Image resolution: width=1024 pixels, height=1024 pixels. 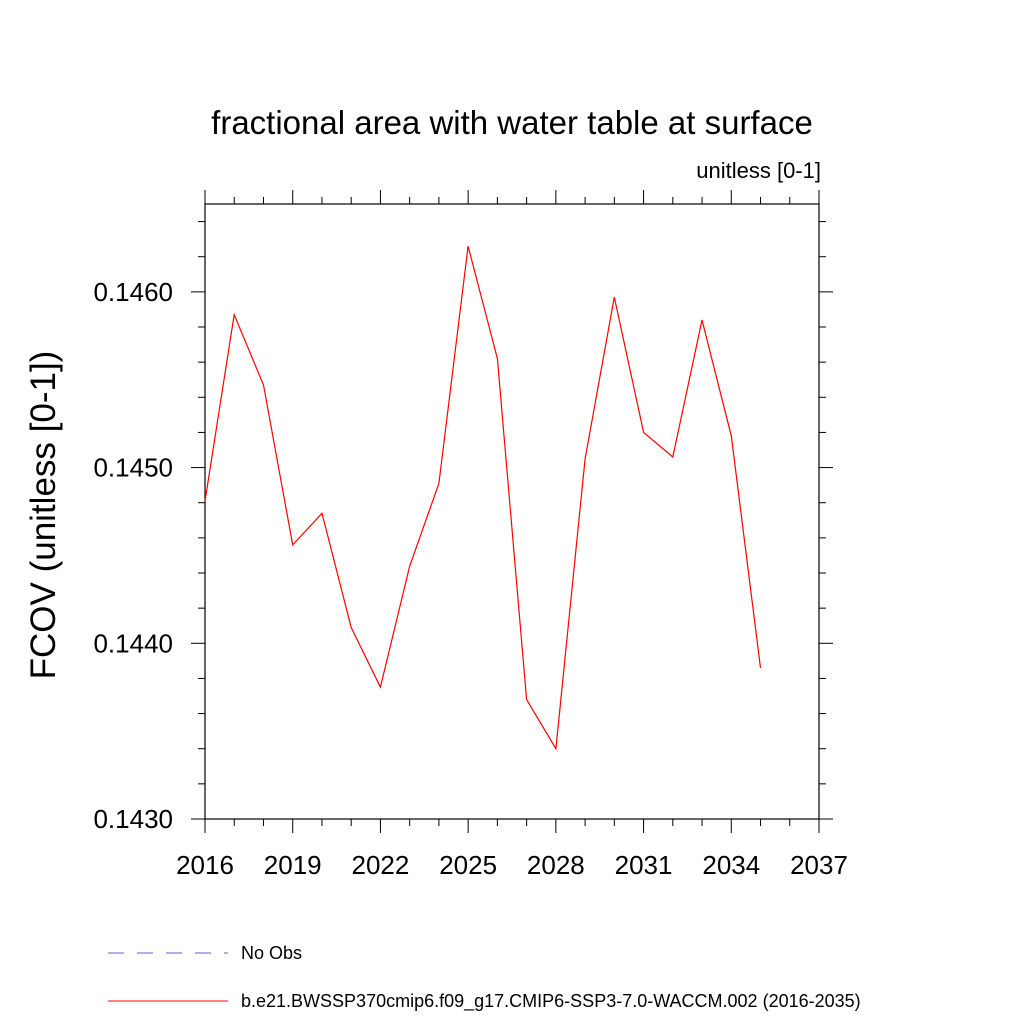 What do you see at coordinates (819, 865) in the screenshot?
I see `x-tick-label: 2037` at bounding box center [819, 865].